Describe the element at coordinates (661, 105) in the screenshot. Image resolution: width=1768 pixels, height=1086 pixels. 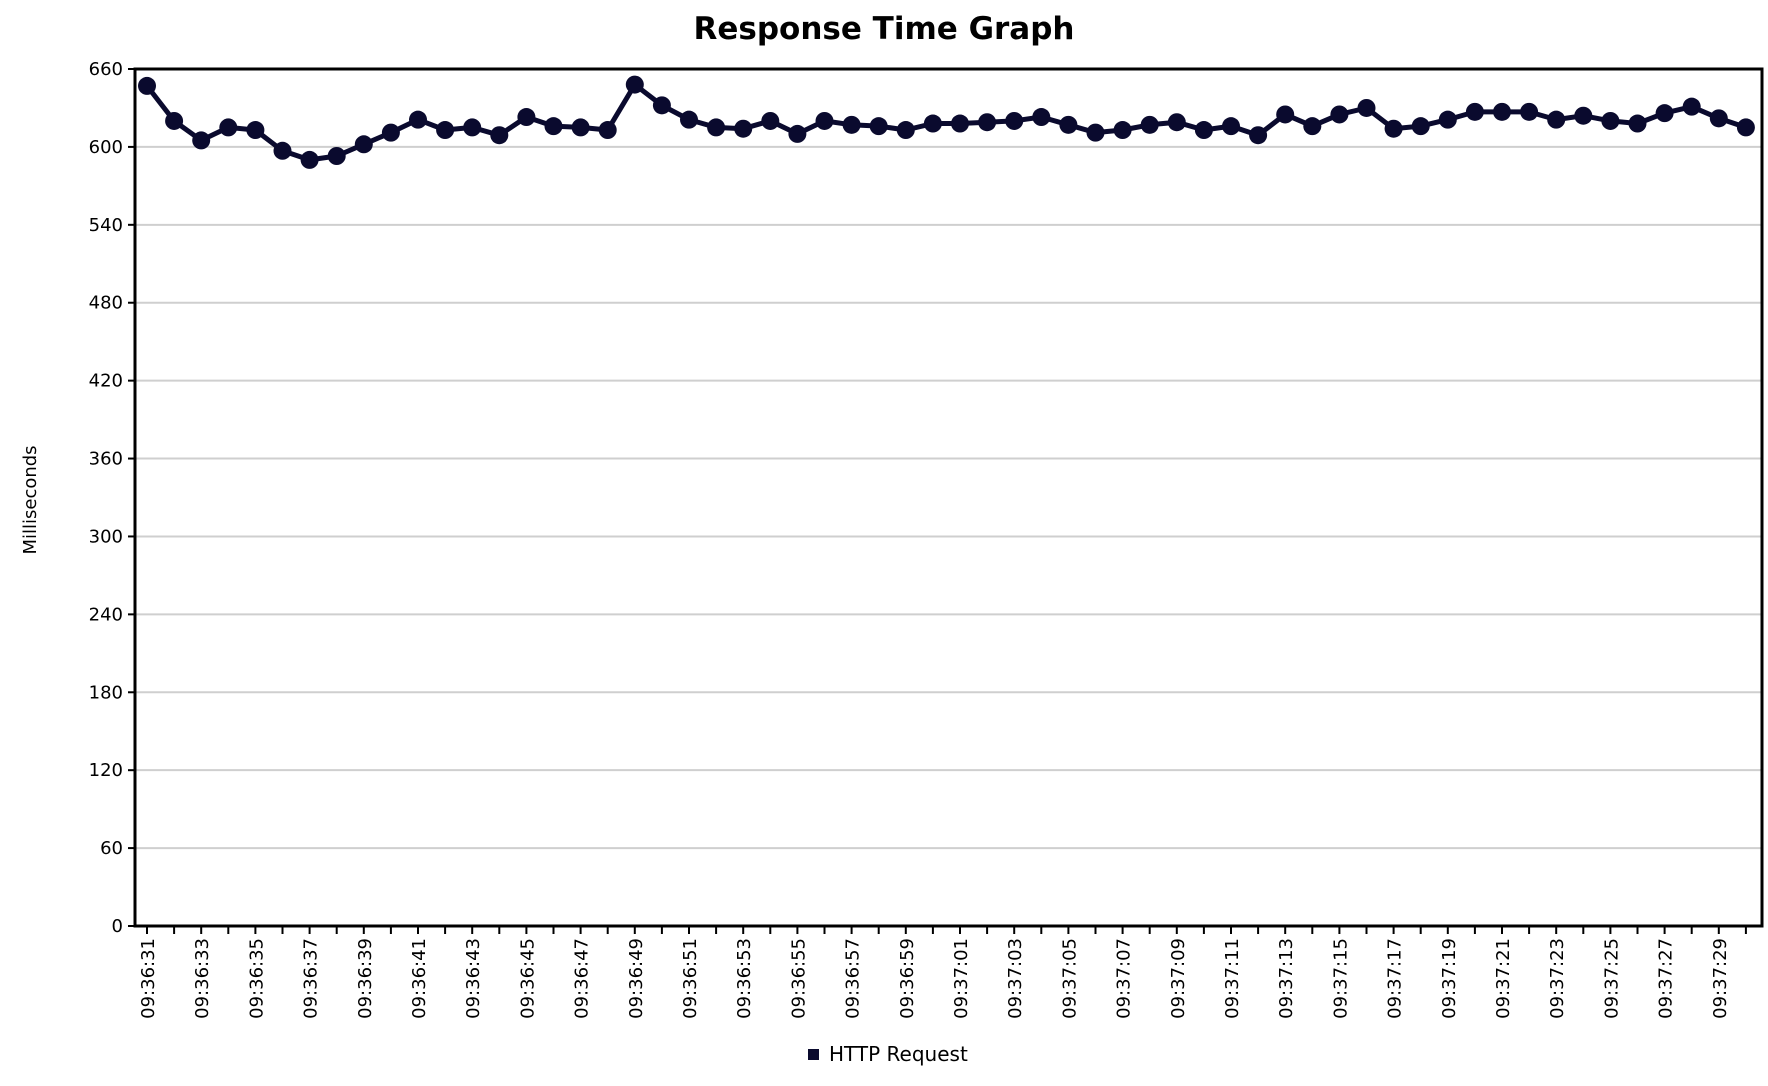
I see `data-point-09:36:50` at that location.